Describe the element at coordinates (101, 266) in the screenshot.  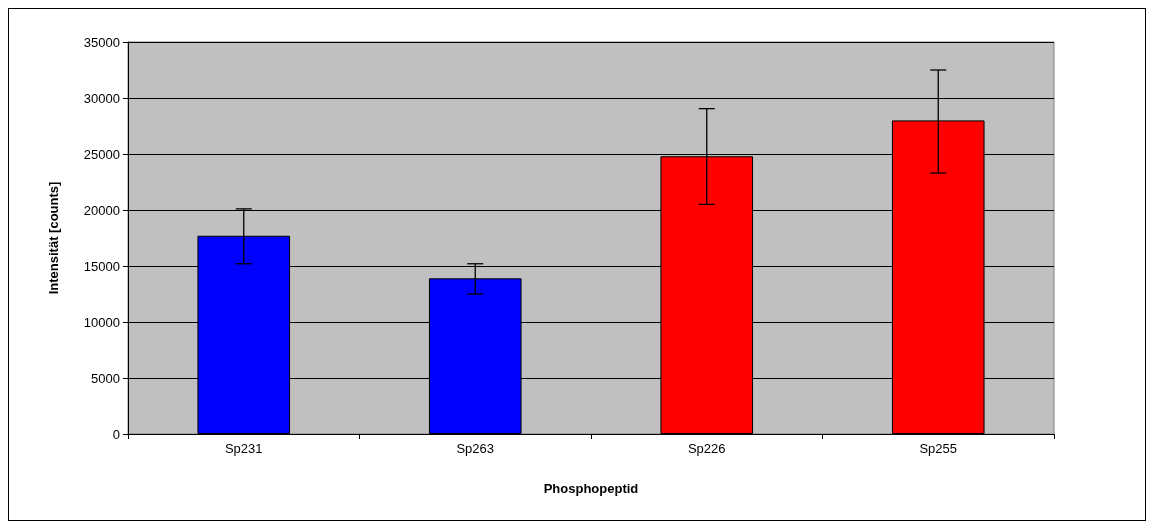
I see `y-tick-label: 15000` at that location.